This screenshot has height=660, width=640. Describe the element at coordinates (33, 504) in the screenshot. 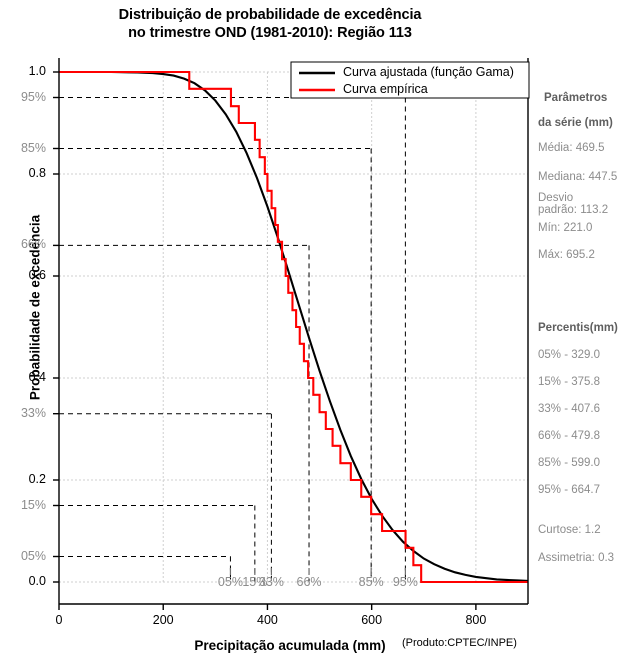

I see `y-percentile-tick-label: 15%` at that location.